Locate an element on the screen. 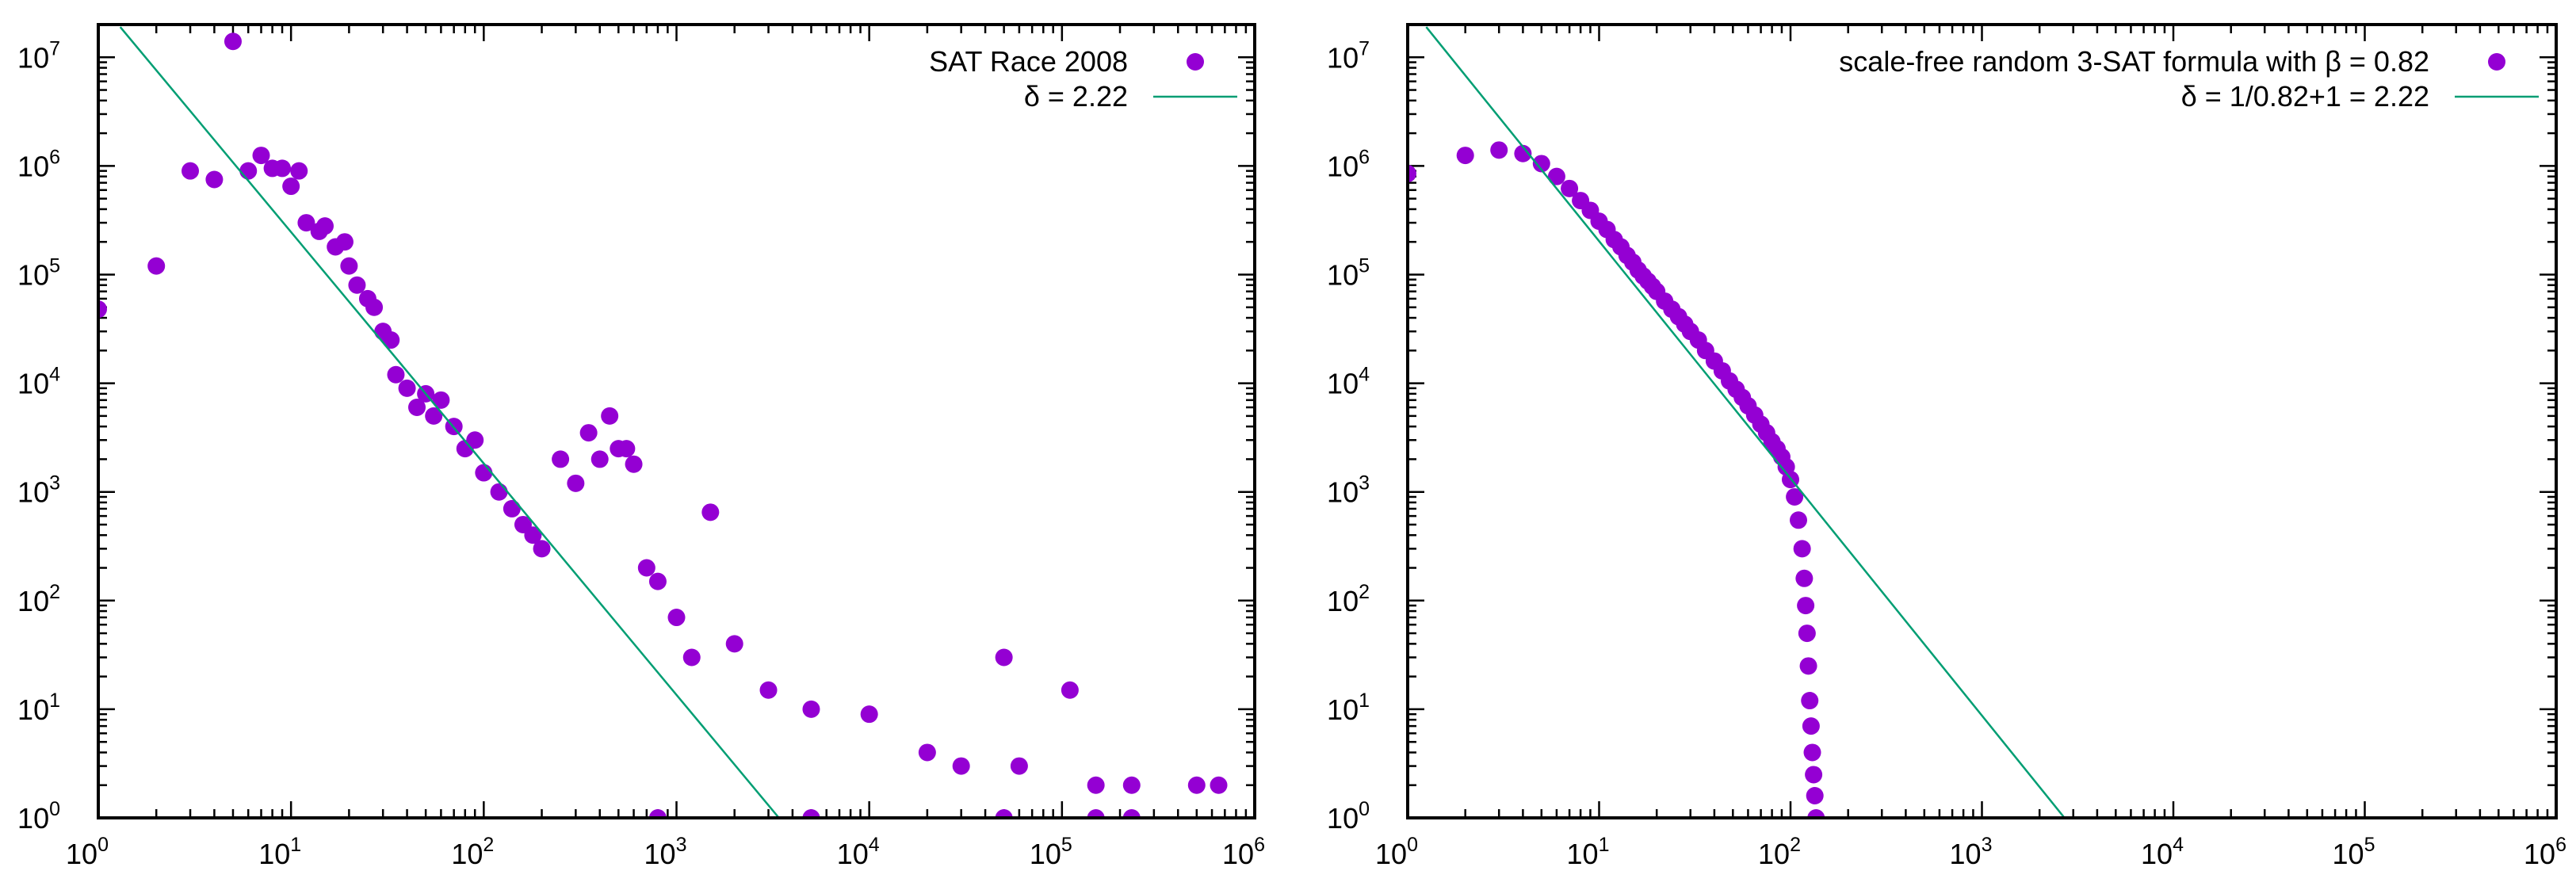 The width and height of the screenshot is (2576, 890). legend-label: δ = 2.22 is located at coordinates (1076, 96).